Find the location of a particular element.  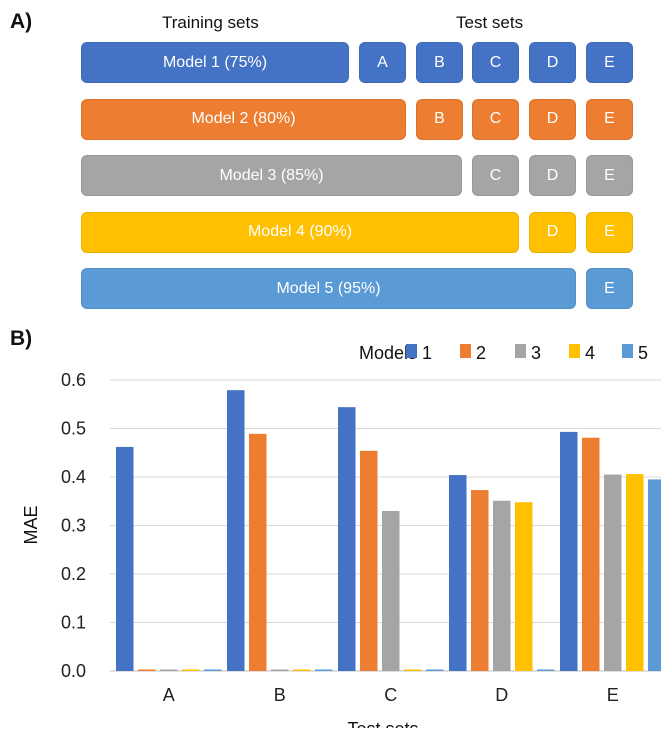

y-tick-label: 0.1 is located at coordinates (73, 623).